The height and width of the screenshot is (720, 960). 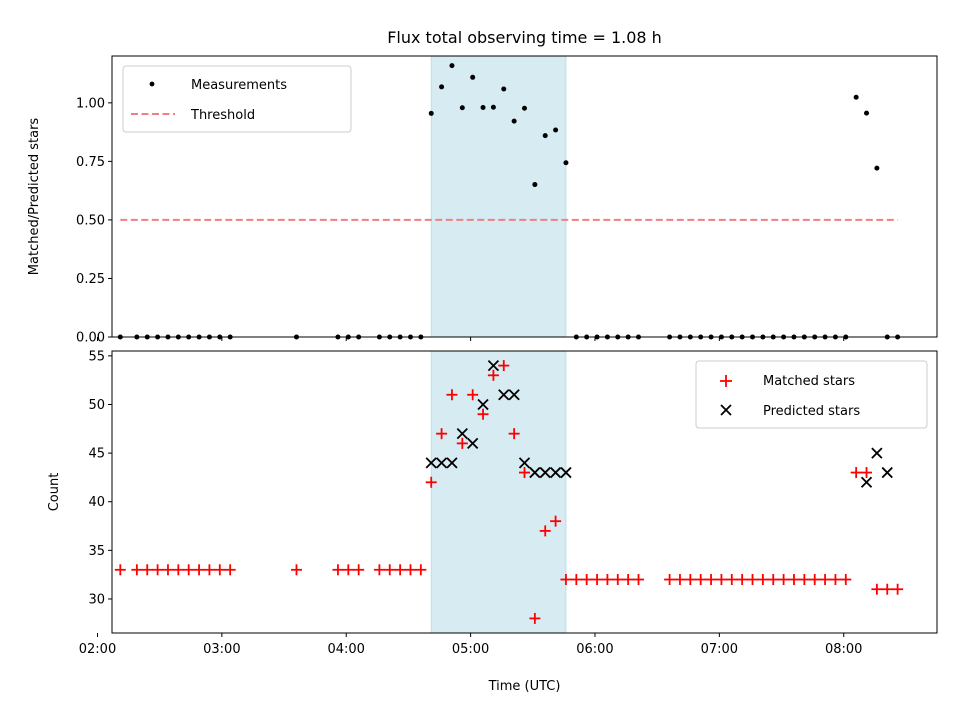 I want to click on bottom-xtick-label: 06:00, so click(x=594, y=649).